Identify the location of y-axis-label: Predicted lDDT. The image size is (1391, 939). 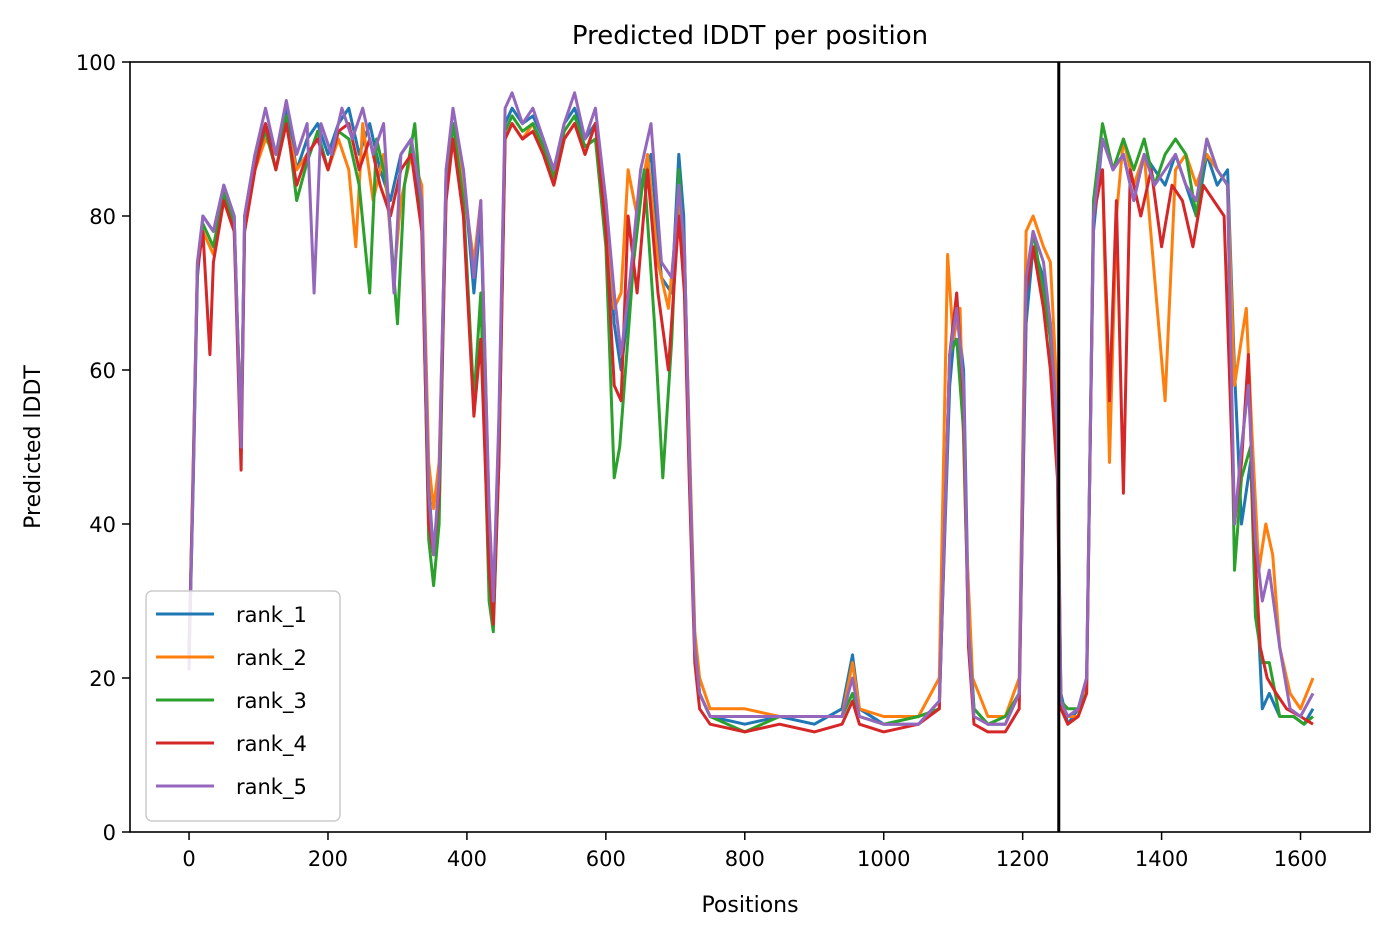
(33, 447).